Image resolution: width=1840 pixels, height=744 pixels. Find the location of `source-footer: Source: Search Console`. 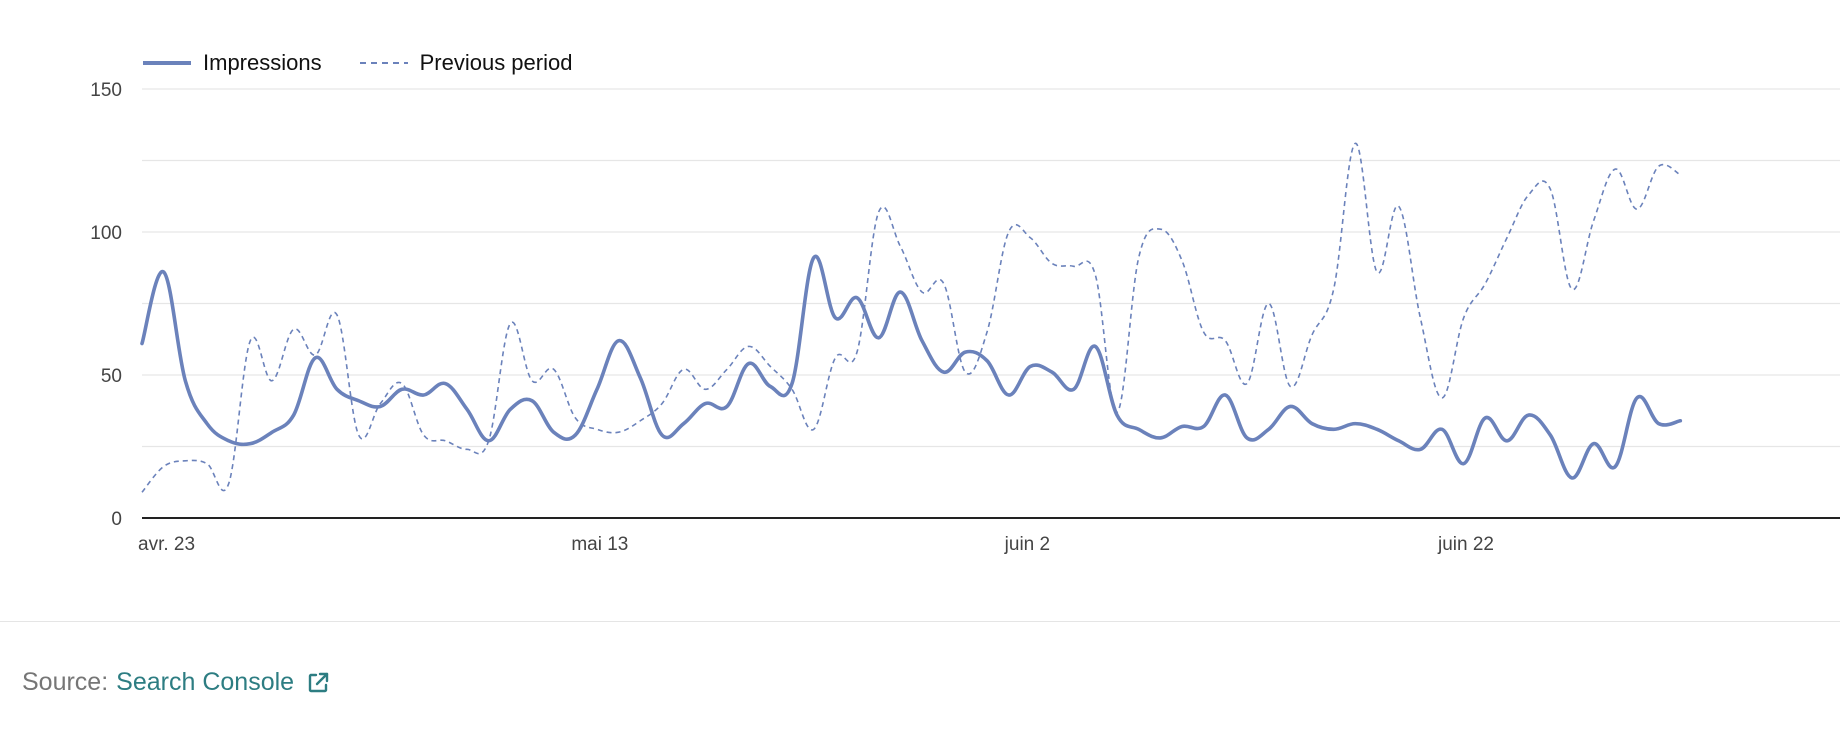

source-footer: Source: Search Console is located at coordinates (176, 682).